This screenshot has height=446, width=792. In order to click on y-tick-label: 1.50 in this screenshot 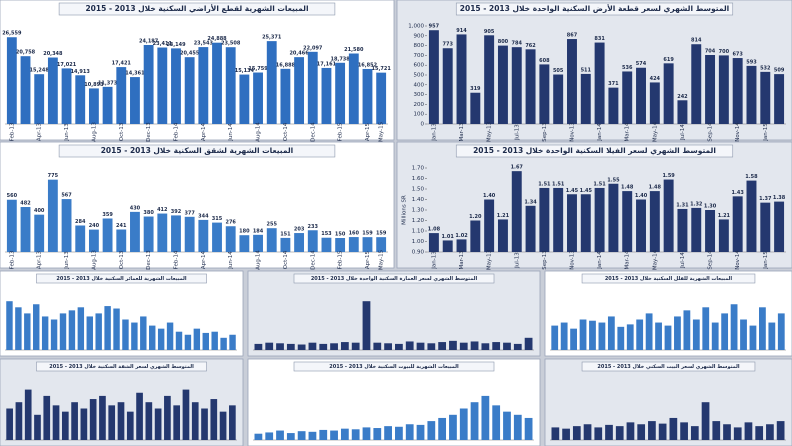, I will do `click(418, 190)`.